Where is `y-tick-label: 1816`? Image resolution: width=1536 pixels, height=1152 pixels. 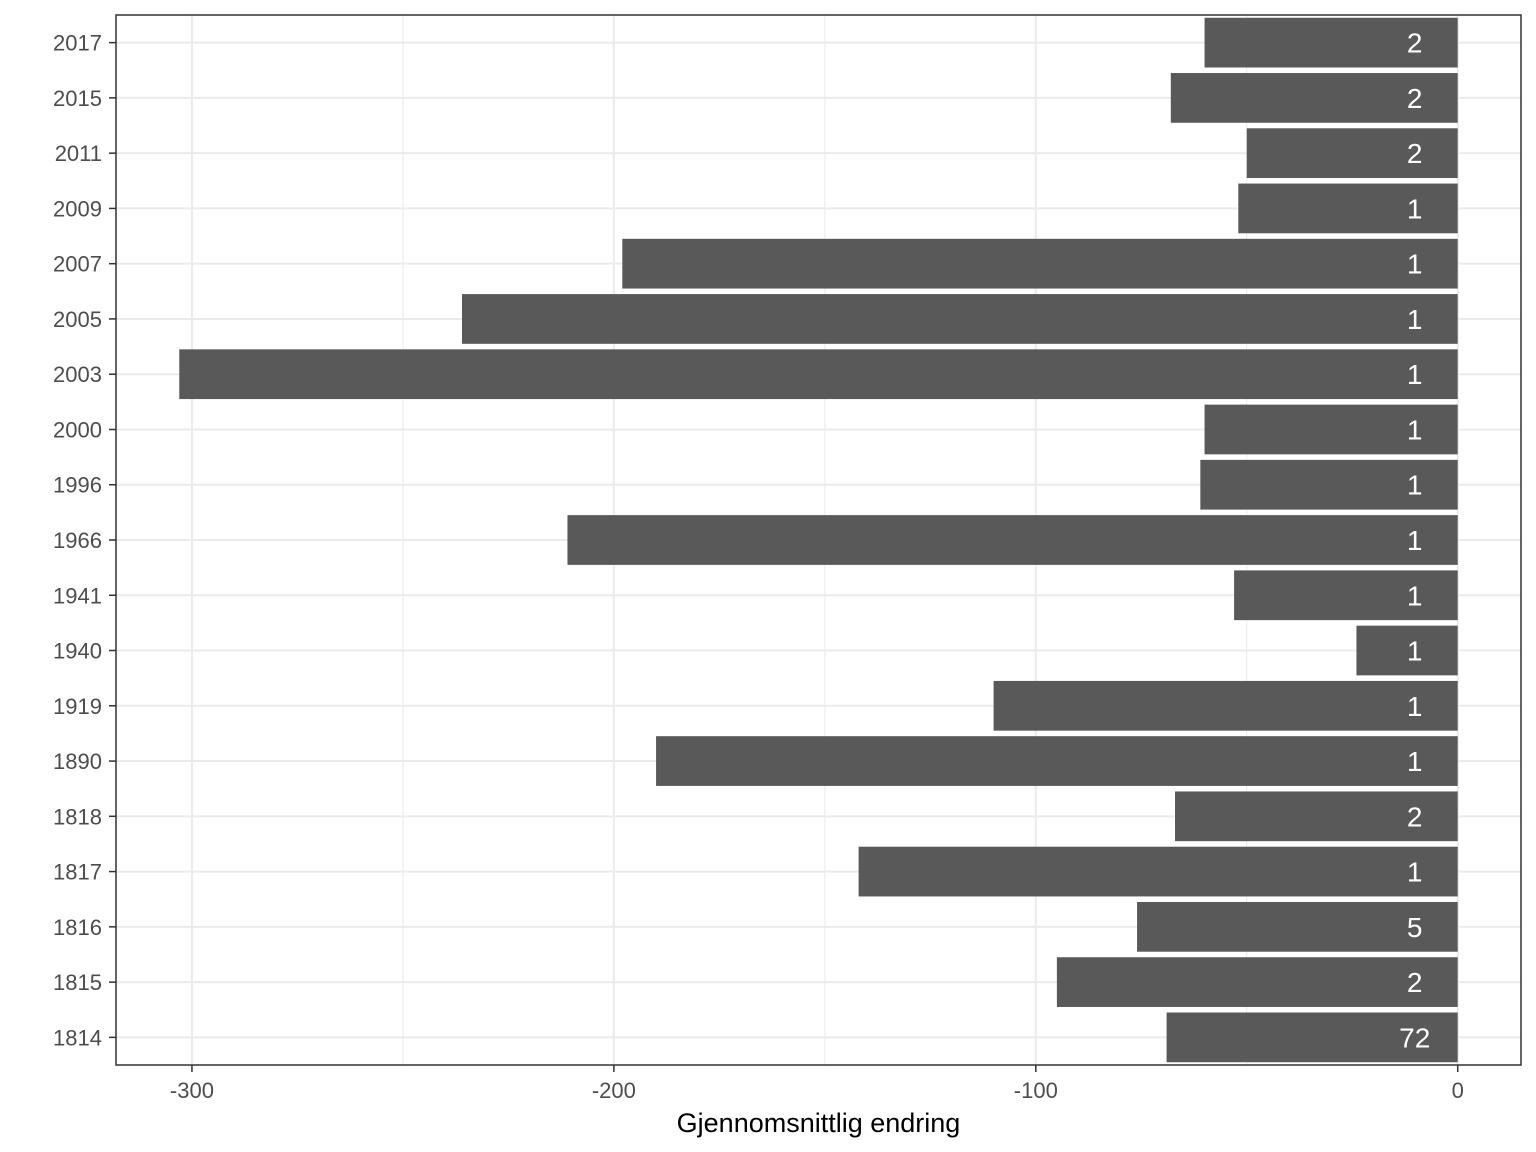 y-tick-label: 1816 is located at coordinates (77, 927).